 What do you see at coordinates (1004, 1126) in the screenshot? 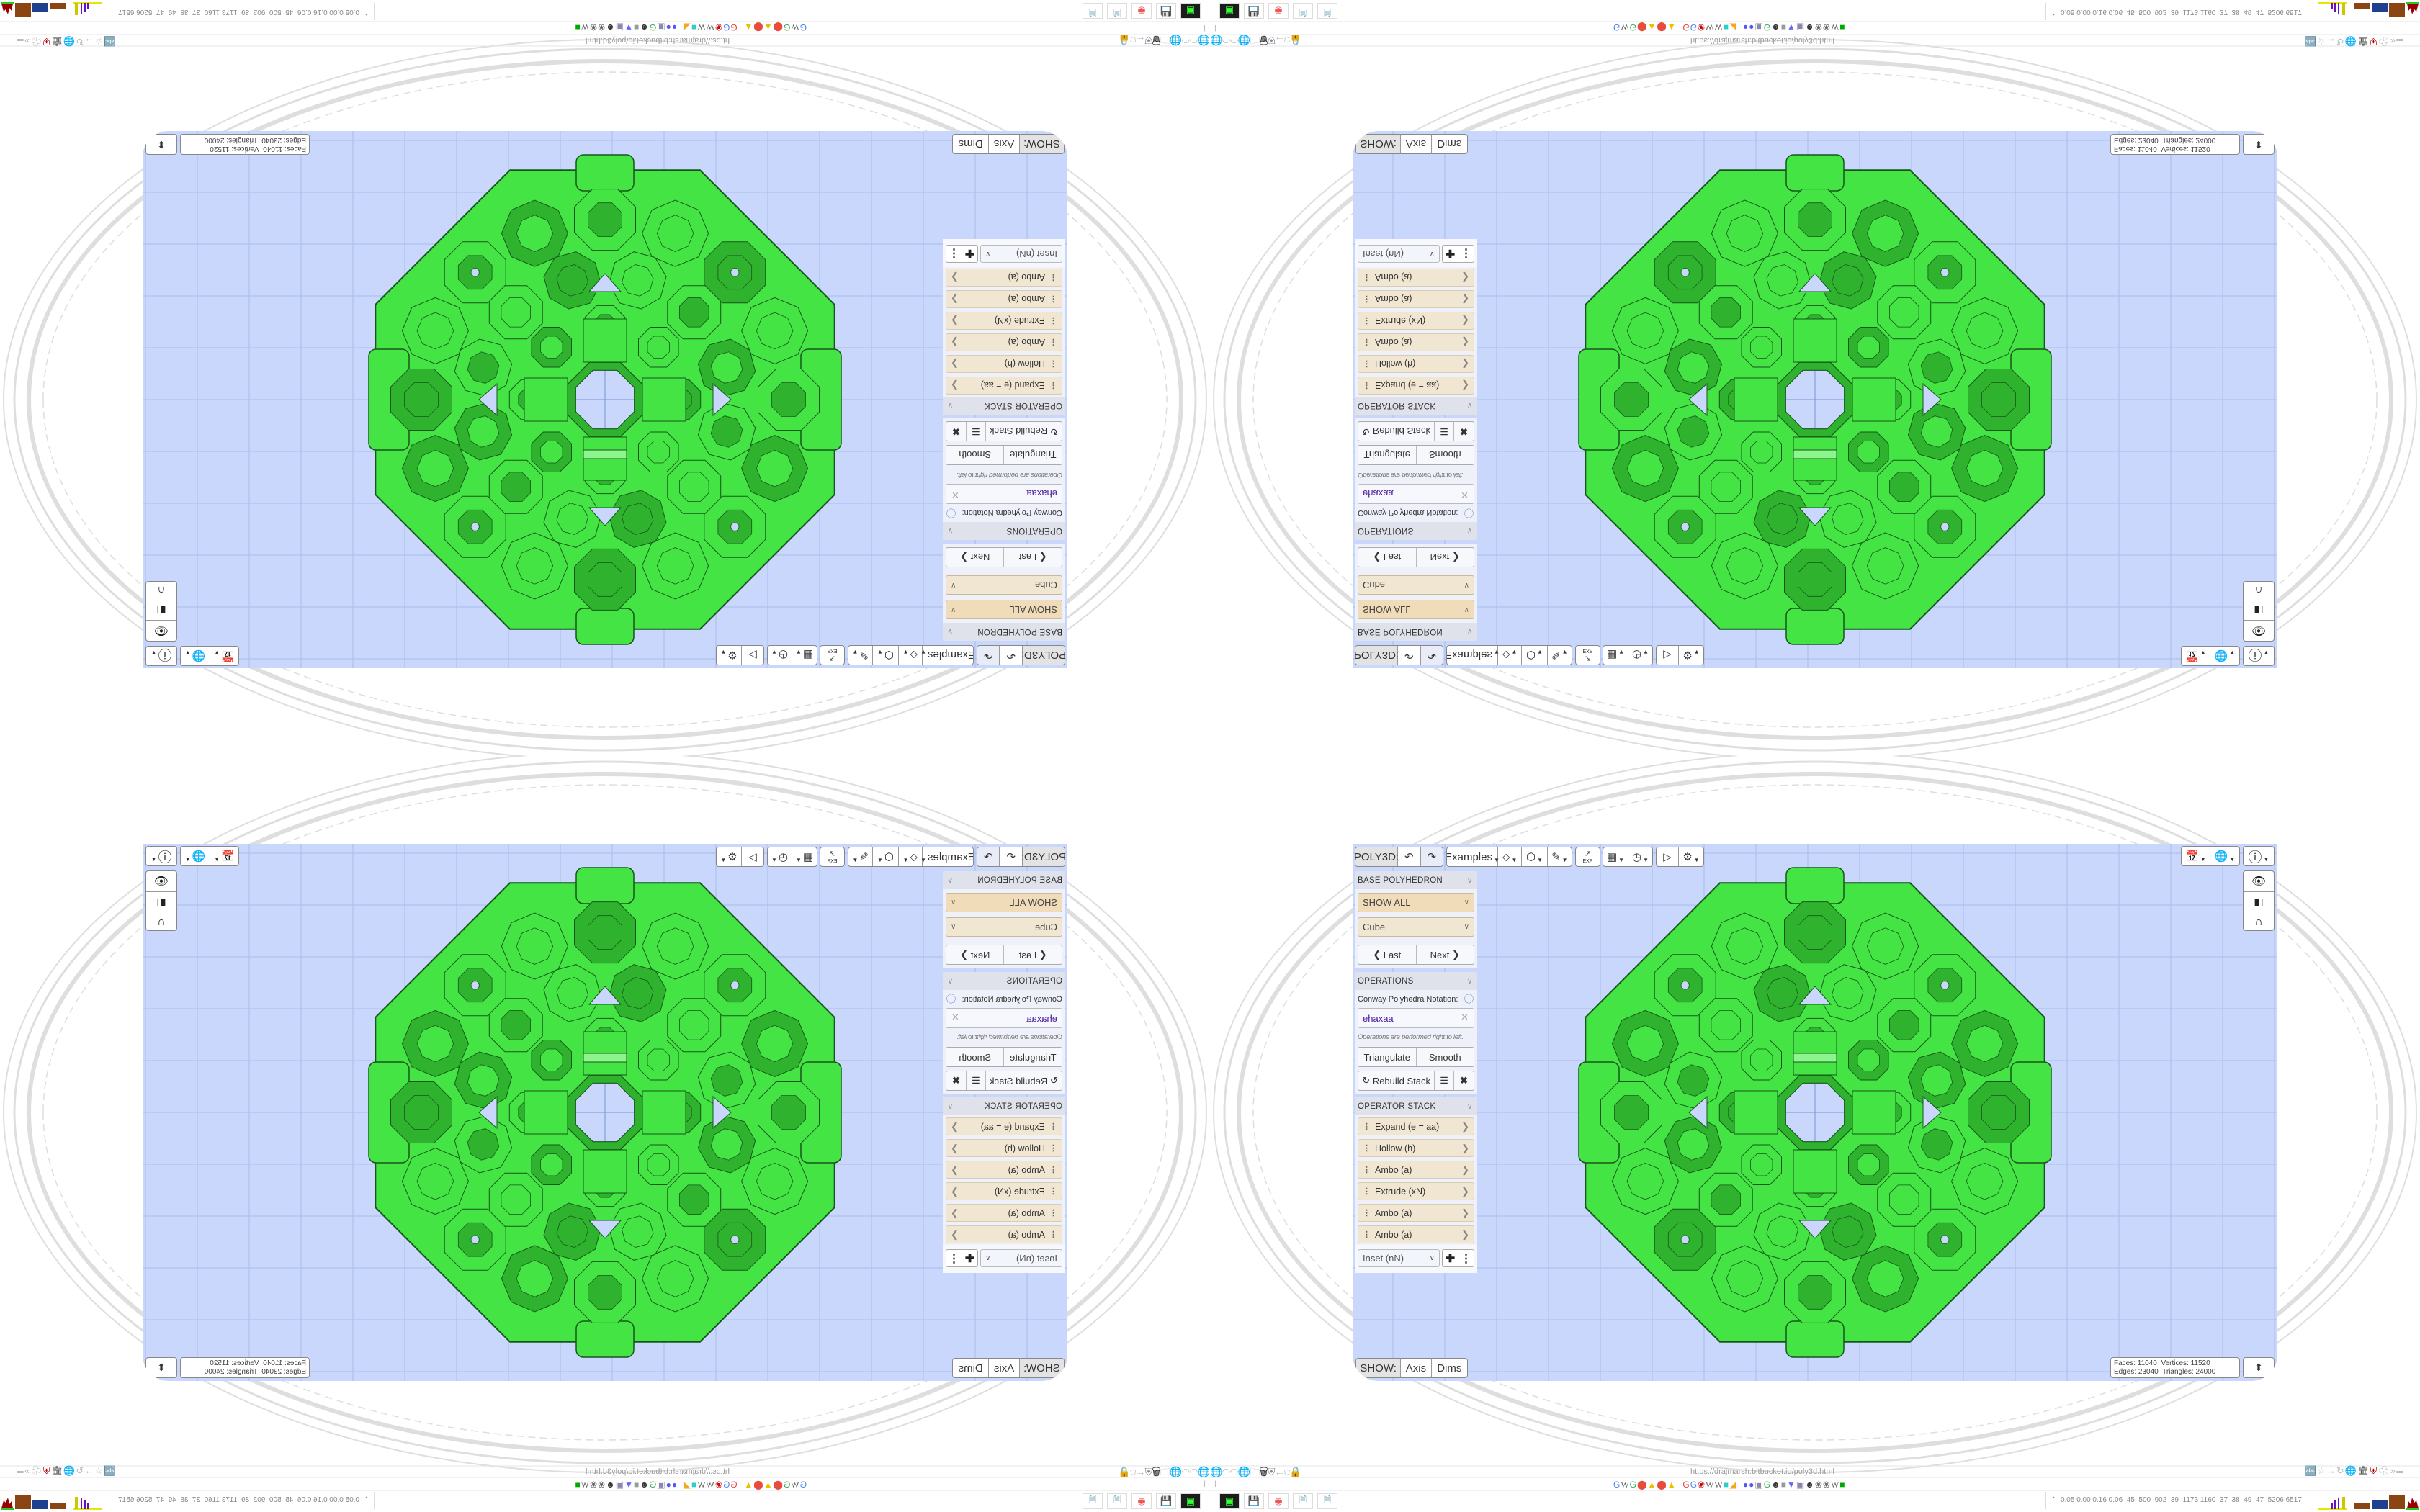
I see `operator-stack-item: ⋮ Expand (e = aa) ❯` at bounding box center [1004, 1126].